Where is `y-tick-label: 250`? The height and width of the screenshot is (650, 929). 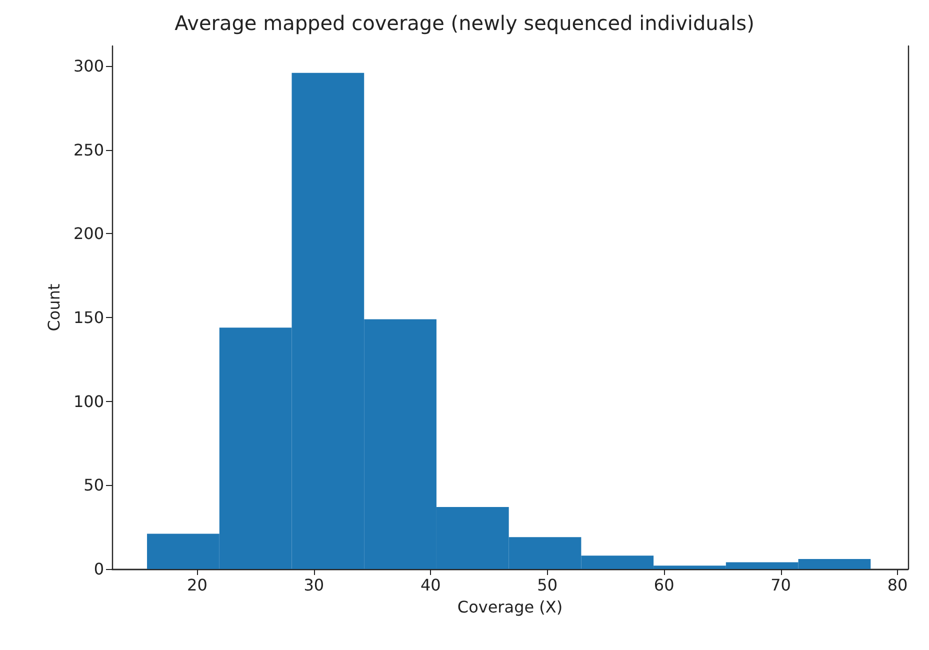 y-tick-label: 250 is located at coordinates (88, 150).